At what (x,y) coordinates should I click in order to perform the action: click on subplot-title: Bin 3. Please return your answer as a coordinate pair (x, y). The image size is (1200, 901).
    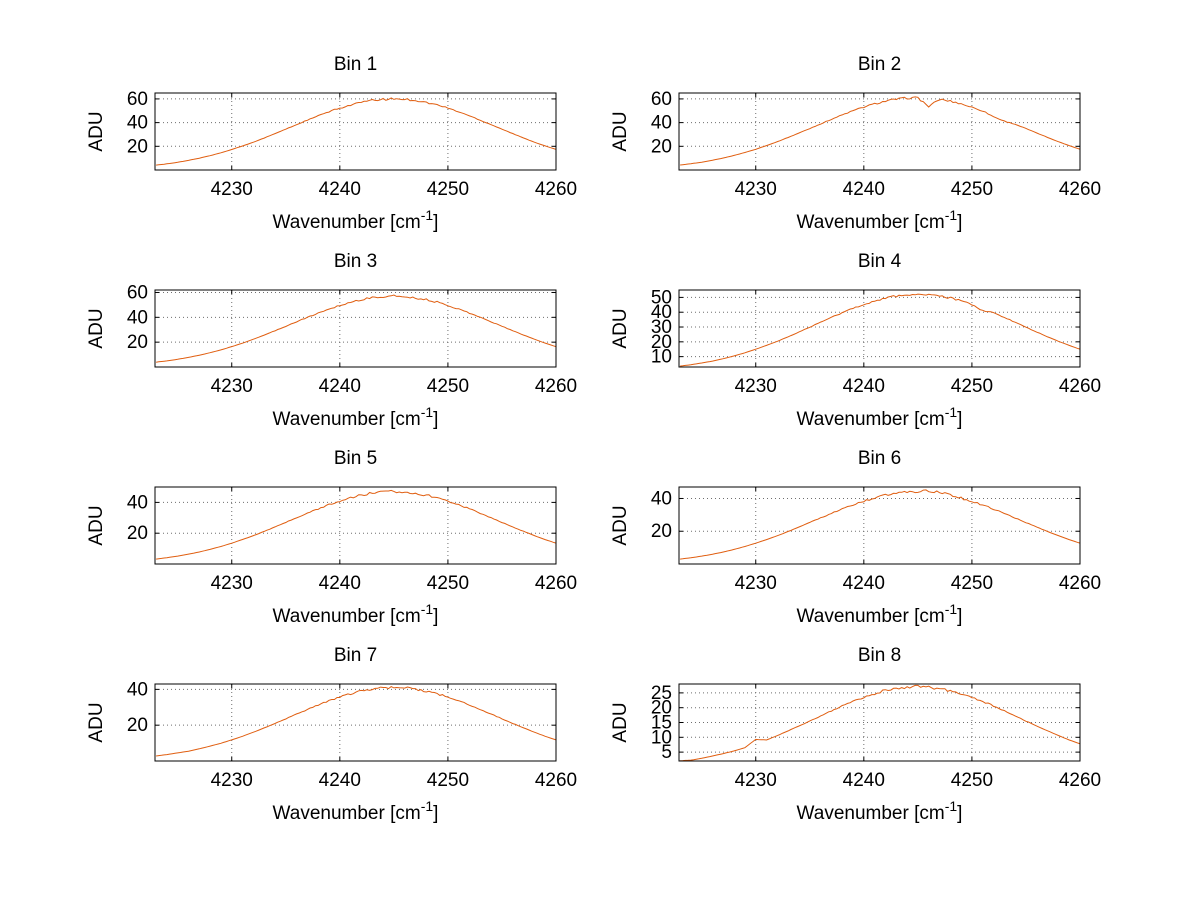
    Looking at the image, I should click on (355, 261).